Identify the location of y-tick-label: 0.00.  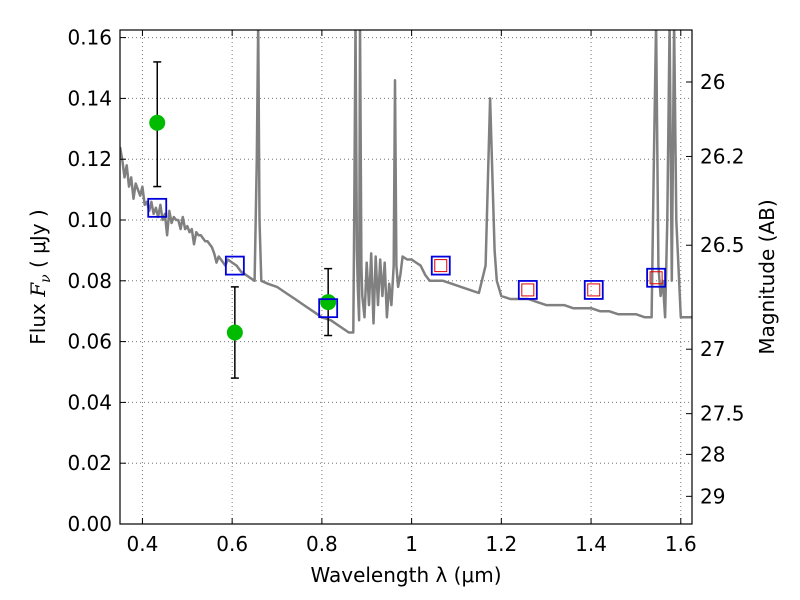
(89, 524).